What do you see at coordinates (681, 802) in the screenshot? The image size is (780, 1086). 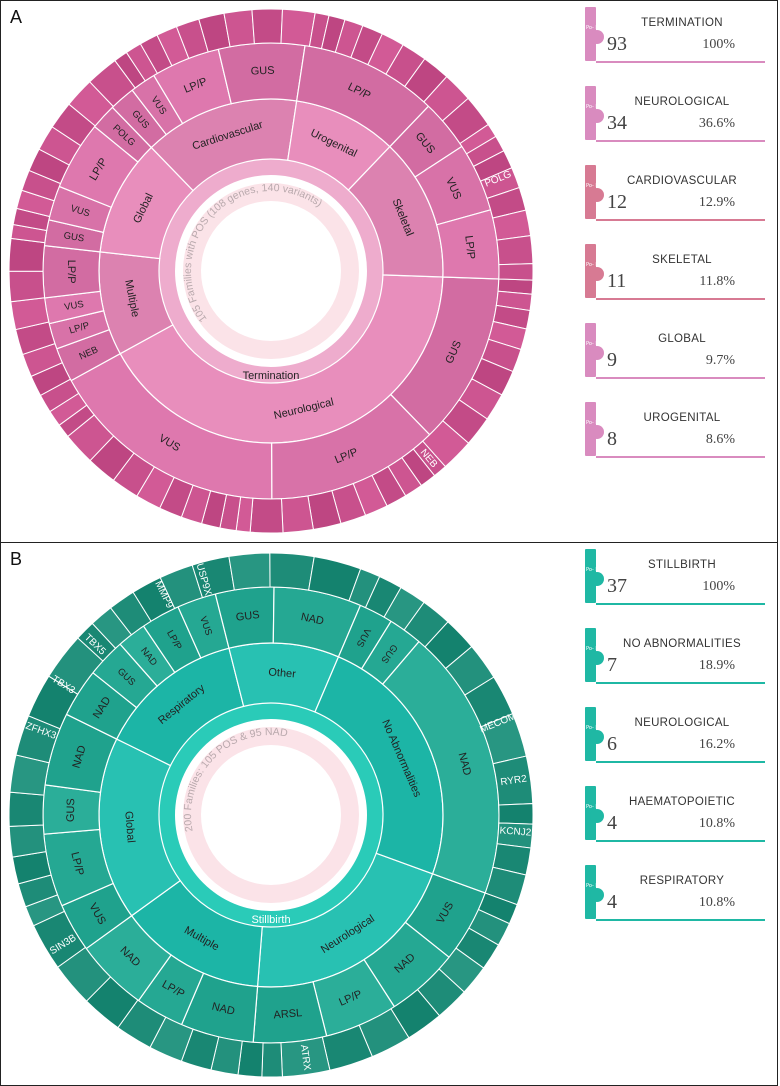 I see `card-category: HAEMATOPOIETIC` at bounding box center [681, 802].